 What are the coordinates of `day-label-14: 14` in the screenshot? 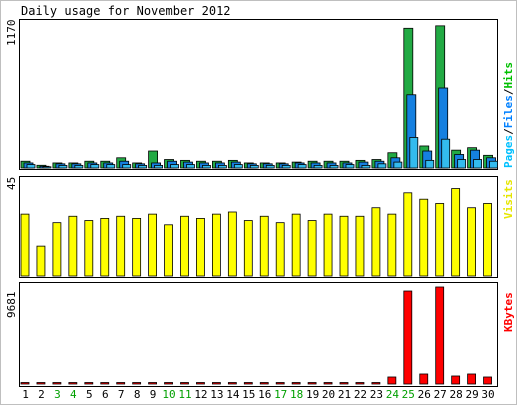 It's located at (233, 394).